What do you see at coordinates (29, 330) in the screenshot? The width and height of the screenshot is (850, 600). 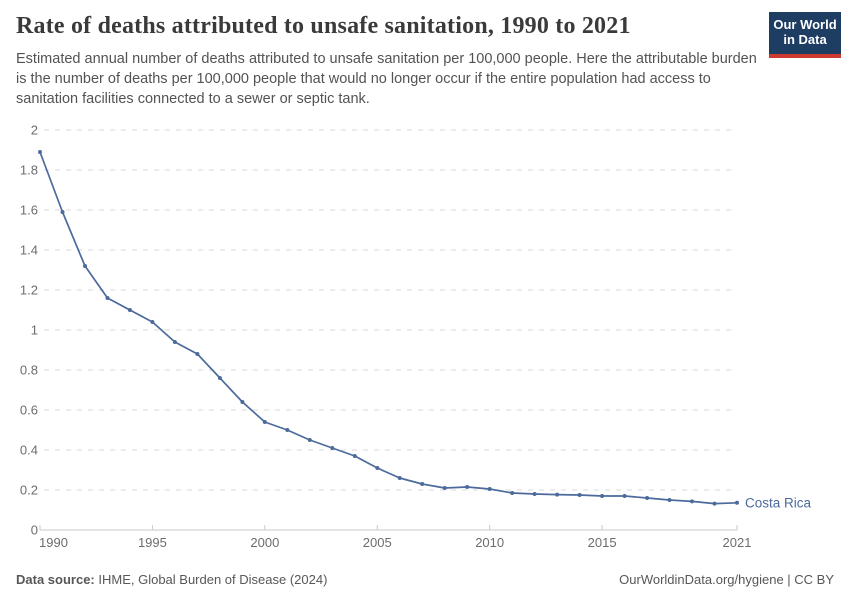 I see `y-axis-labels: 0 0.2 0.4 0.6 0.8 1 1.2 1.4 1.6 1.8 2` at bounding box center [29, 330].